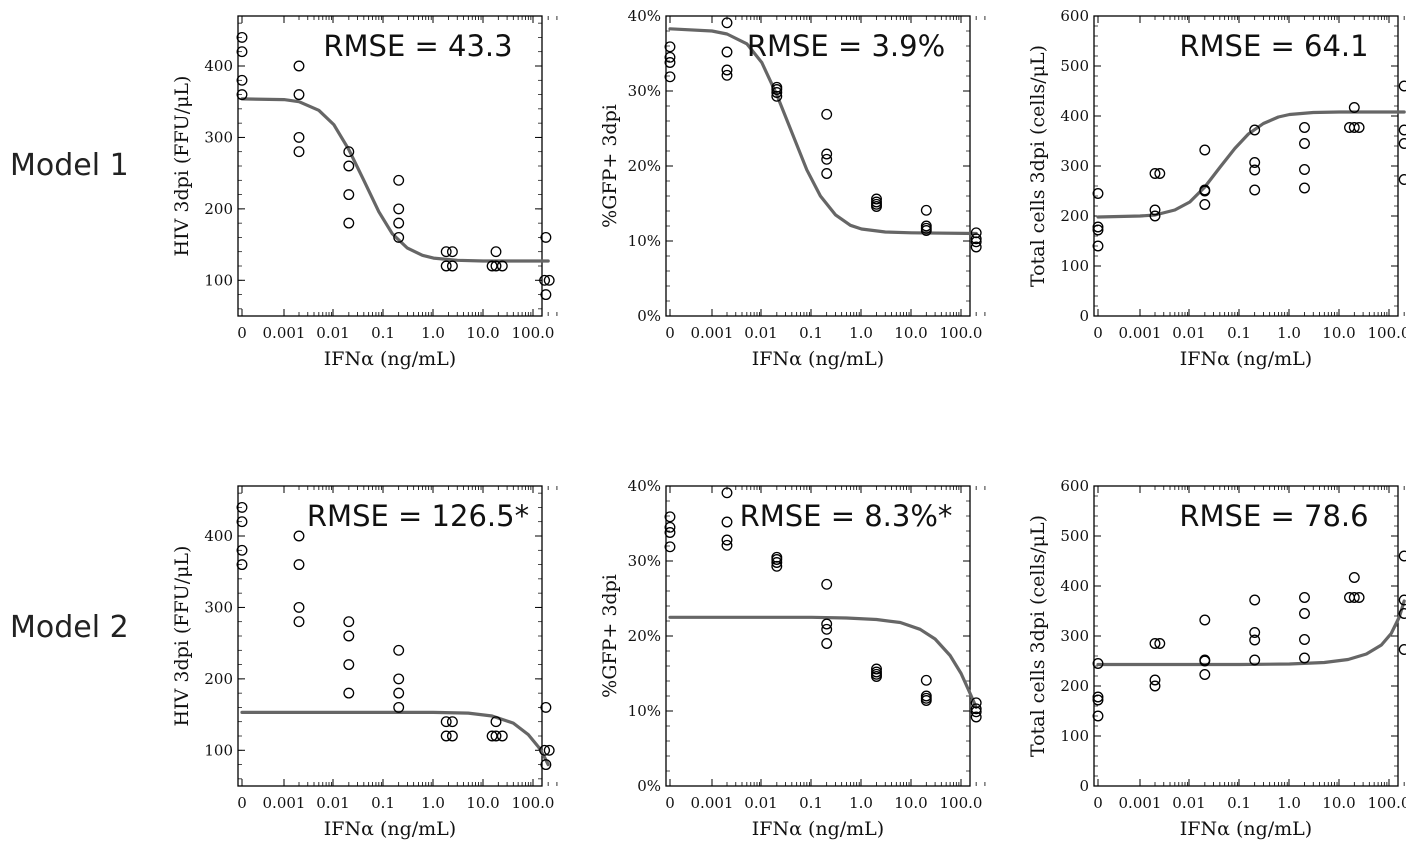 This screenshot has height=847, width=1406. Describe the element at coordinates (644, 636) in the screenshot. I see `y-tick-label: 20%` at that location.